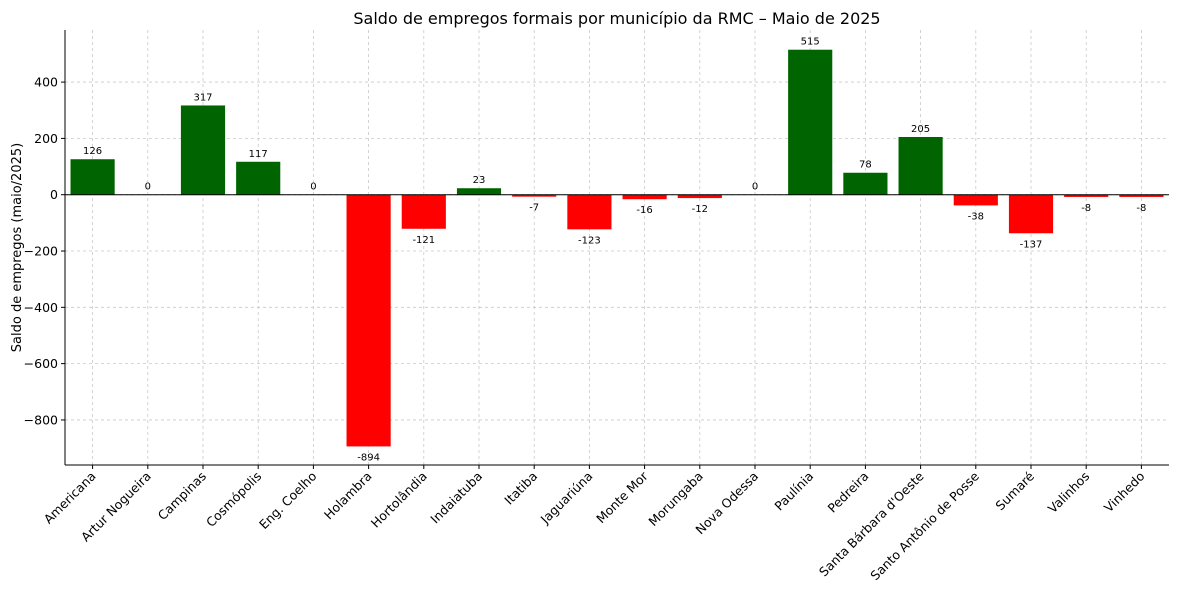  What do you see at coordinates (1014, 490) in the screenshot?
I see `x-tick-label-17: Sumaré` at bounding box center [1014, 490].